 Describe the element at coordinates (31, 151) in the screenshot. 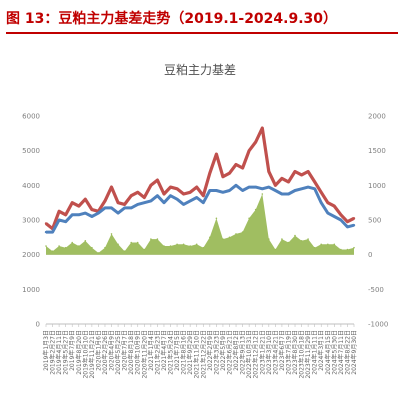

I see `left-axis-tick: 5000` at that location.